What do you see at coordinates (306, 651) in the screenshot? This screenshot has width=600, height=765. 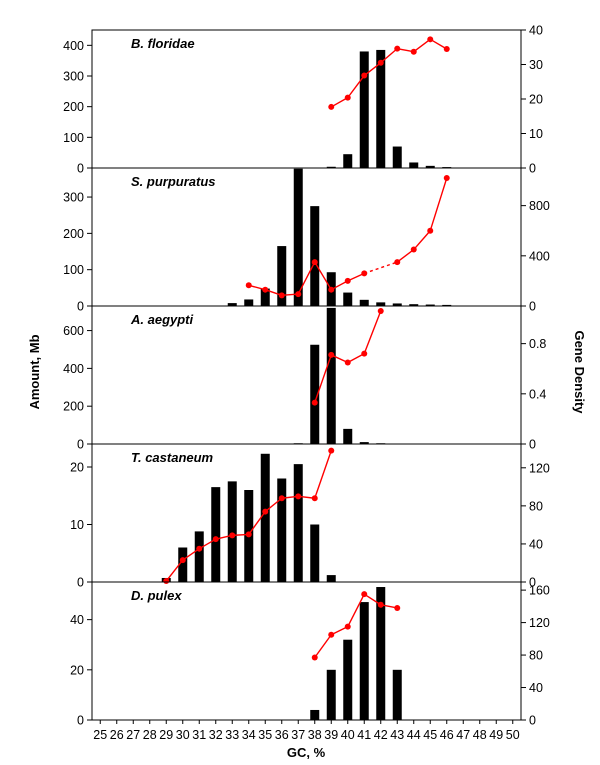 I see `panel-frame` at bounding box center [306, 651].